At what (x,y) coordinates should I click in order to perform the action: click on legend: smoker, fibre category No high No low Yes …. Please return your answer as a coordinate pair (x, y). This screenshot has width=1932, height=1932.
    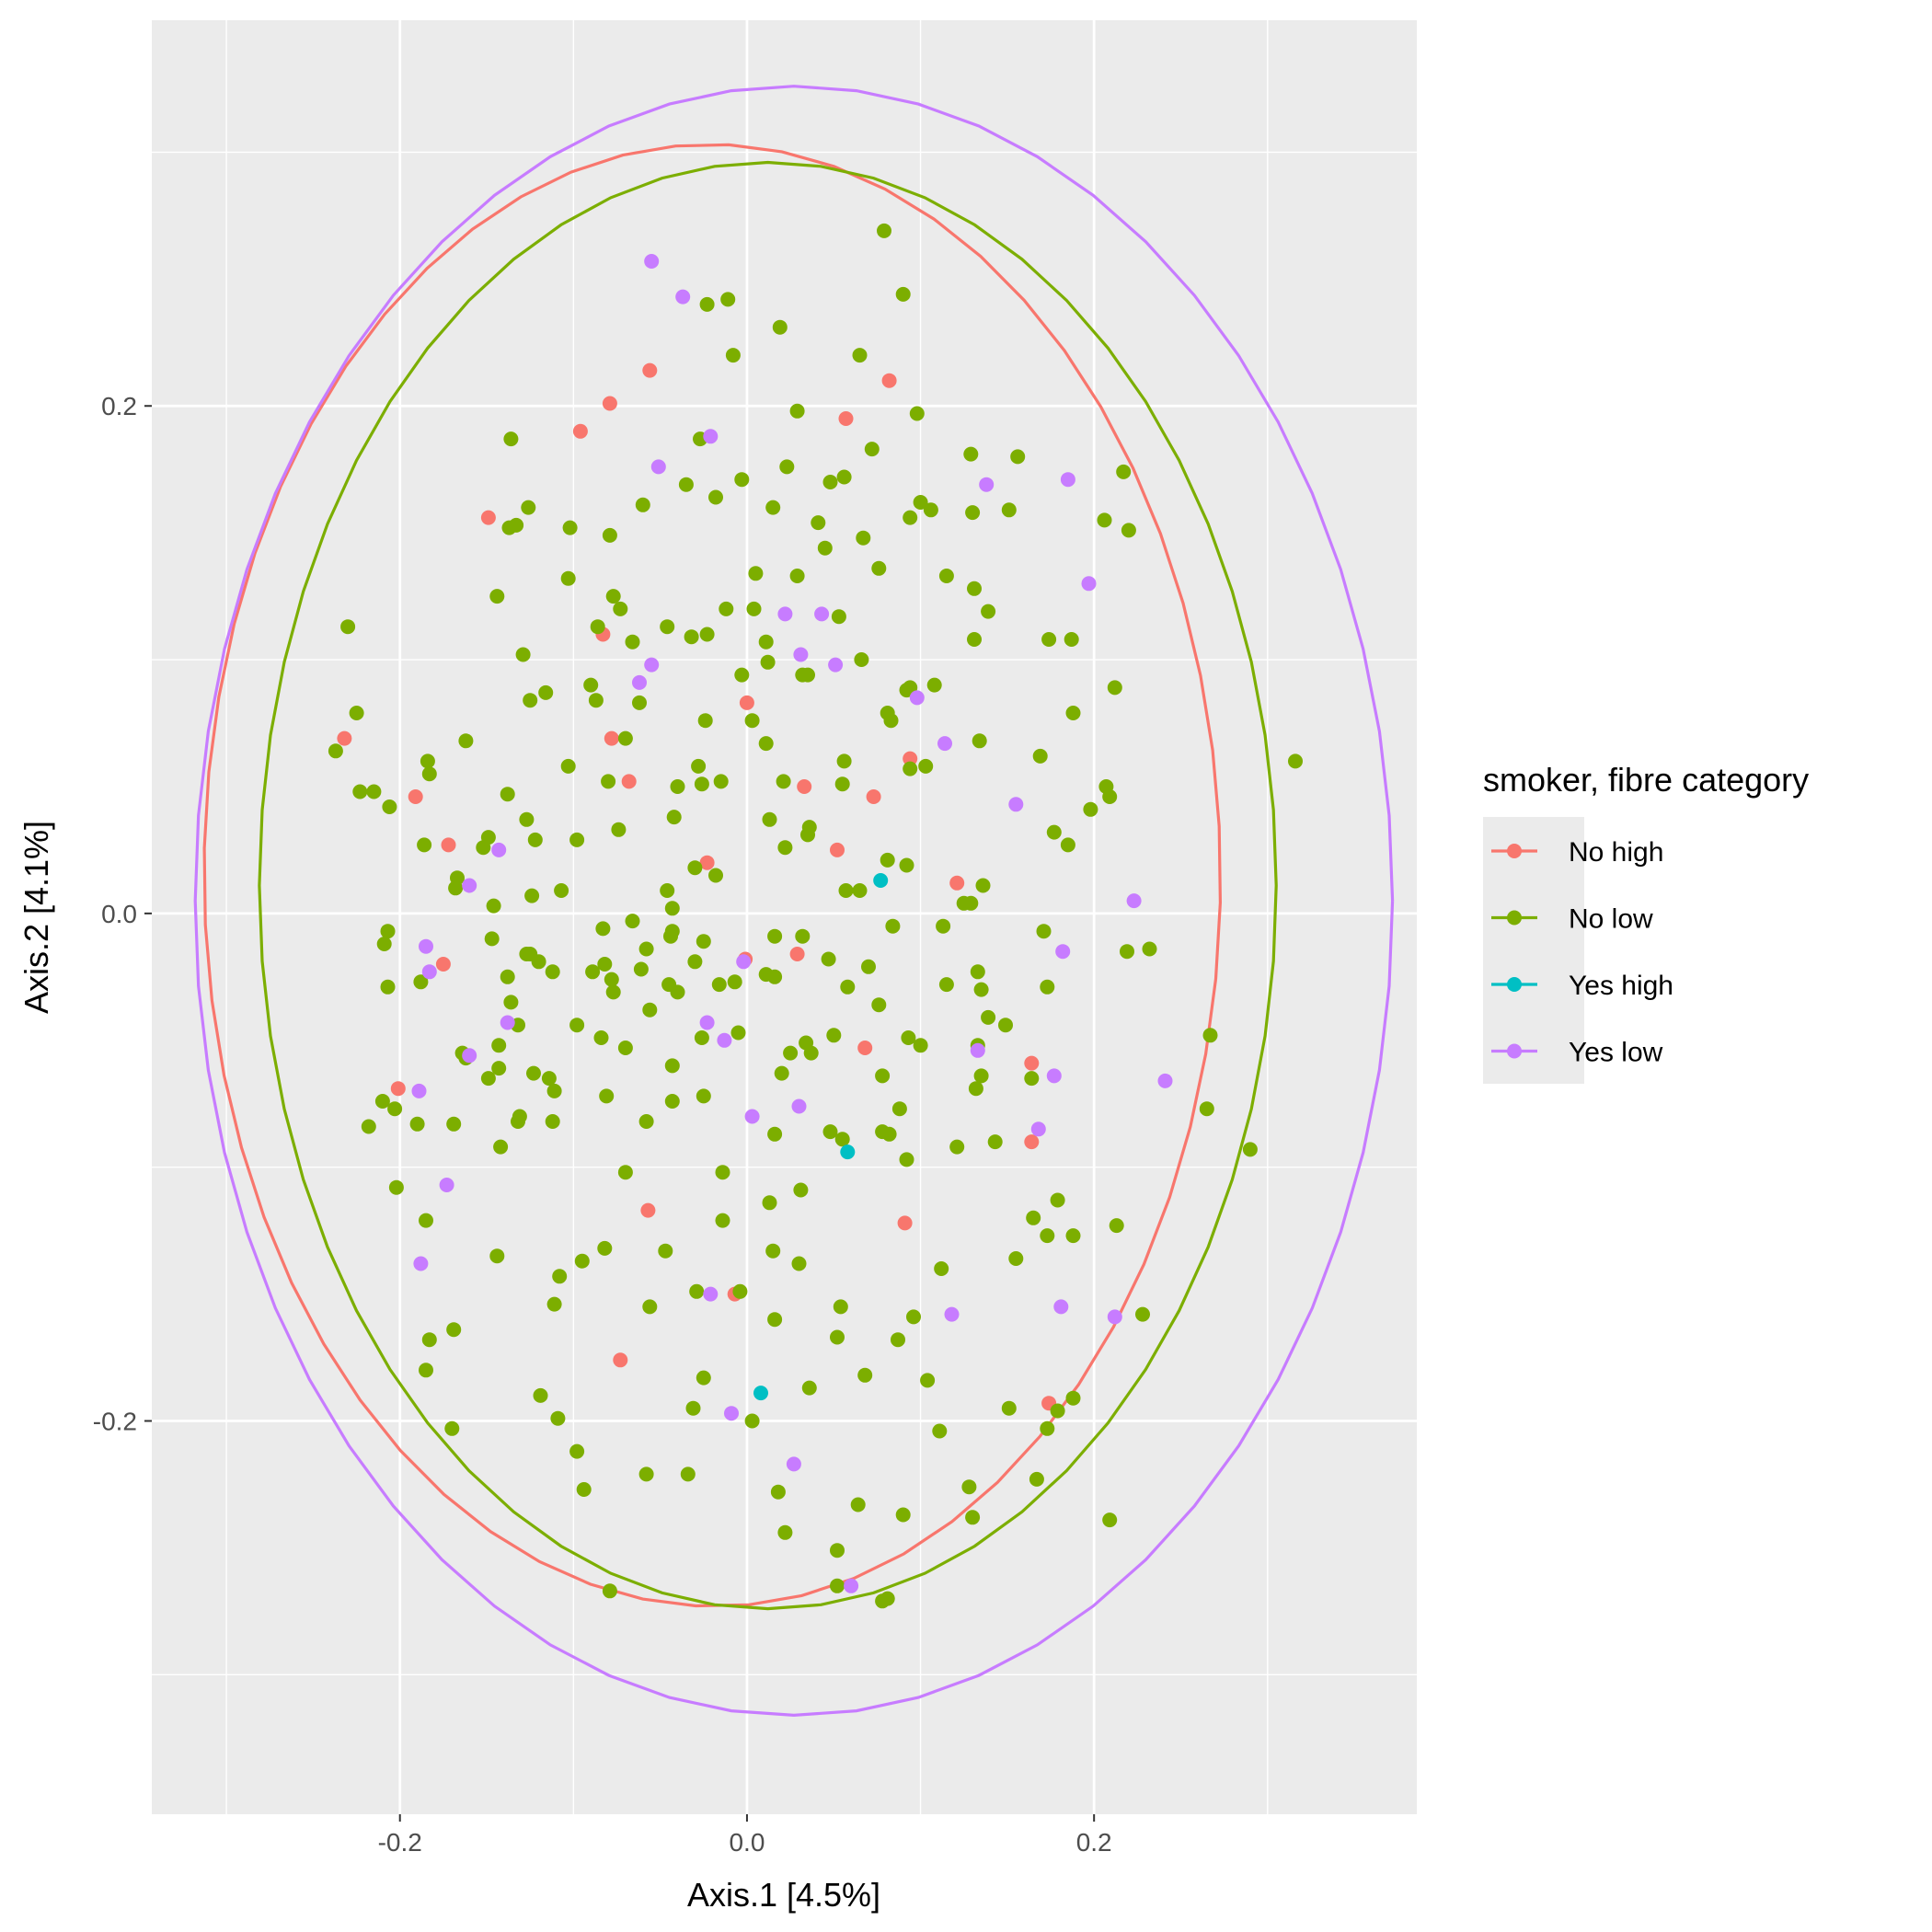
    Looking at the image, I should click on (1646, 922).